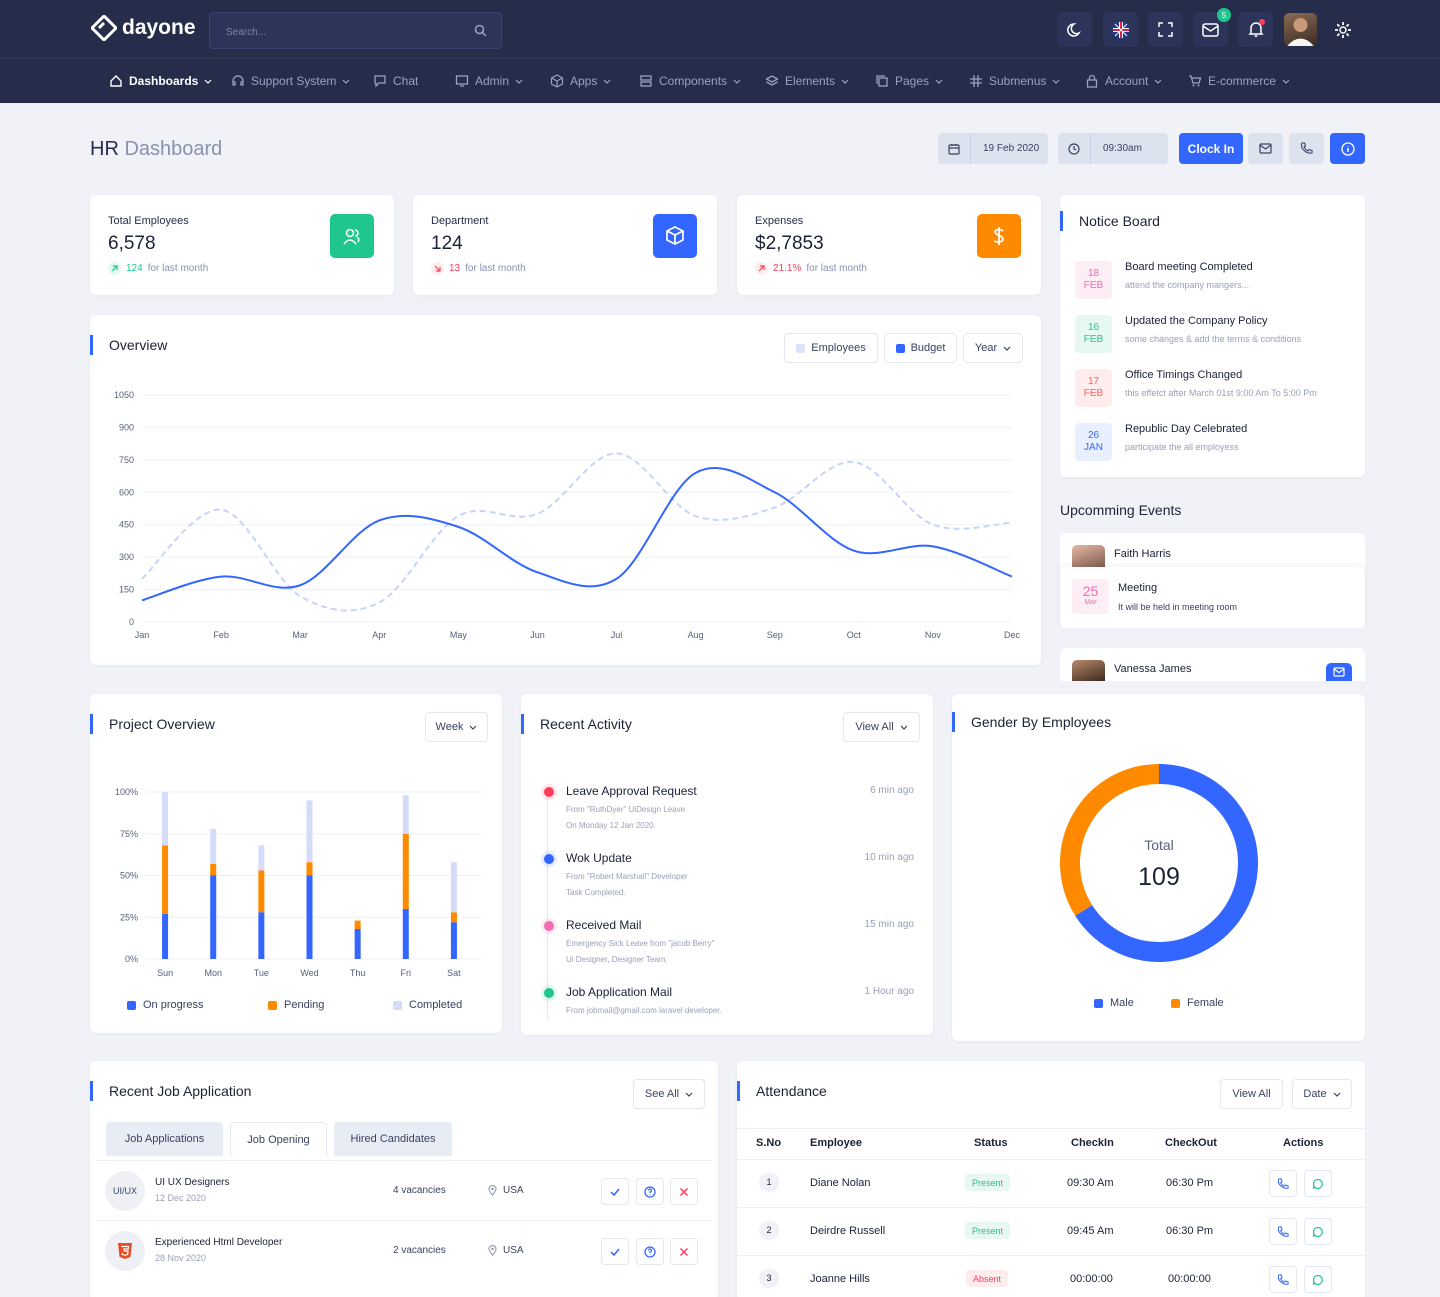 This screenshot has height=1297, width=1440. Describe the element at coordinates (1239, 81) in the screenshot. I see `nav-item-e-commerce: E-commerce` at that location.